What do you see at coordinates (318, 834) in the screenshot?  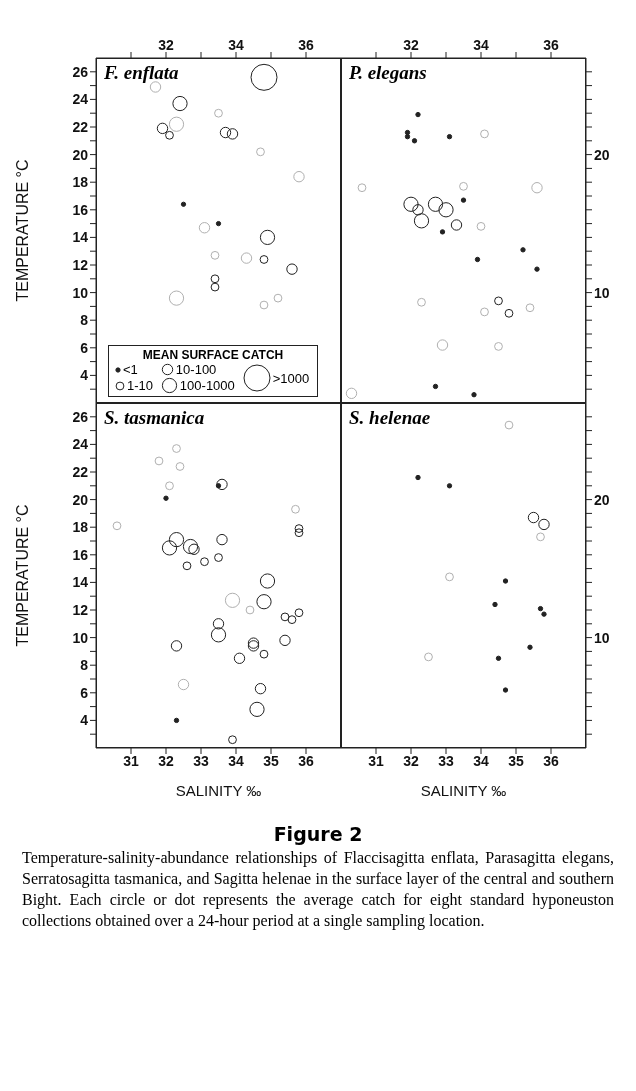 I see `caption: Figure 2` at bounding box center [318, 834].